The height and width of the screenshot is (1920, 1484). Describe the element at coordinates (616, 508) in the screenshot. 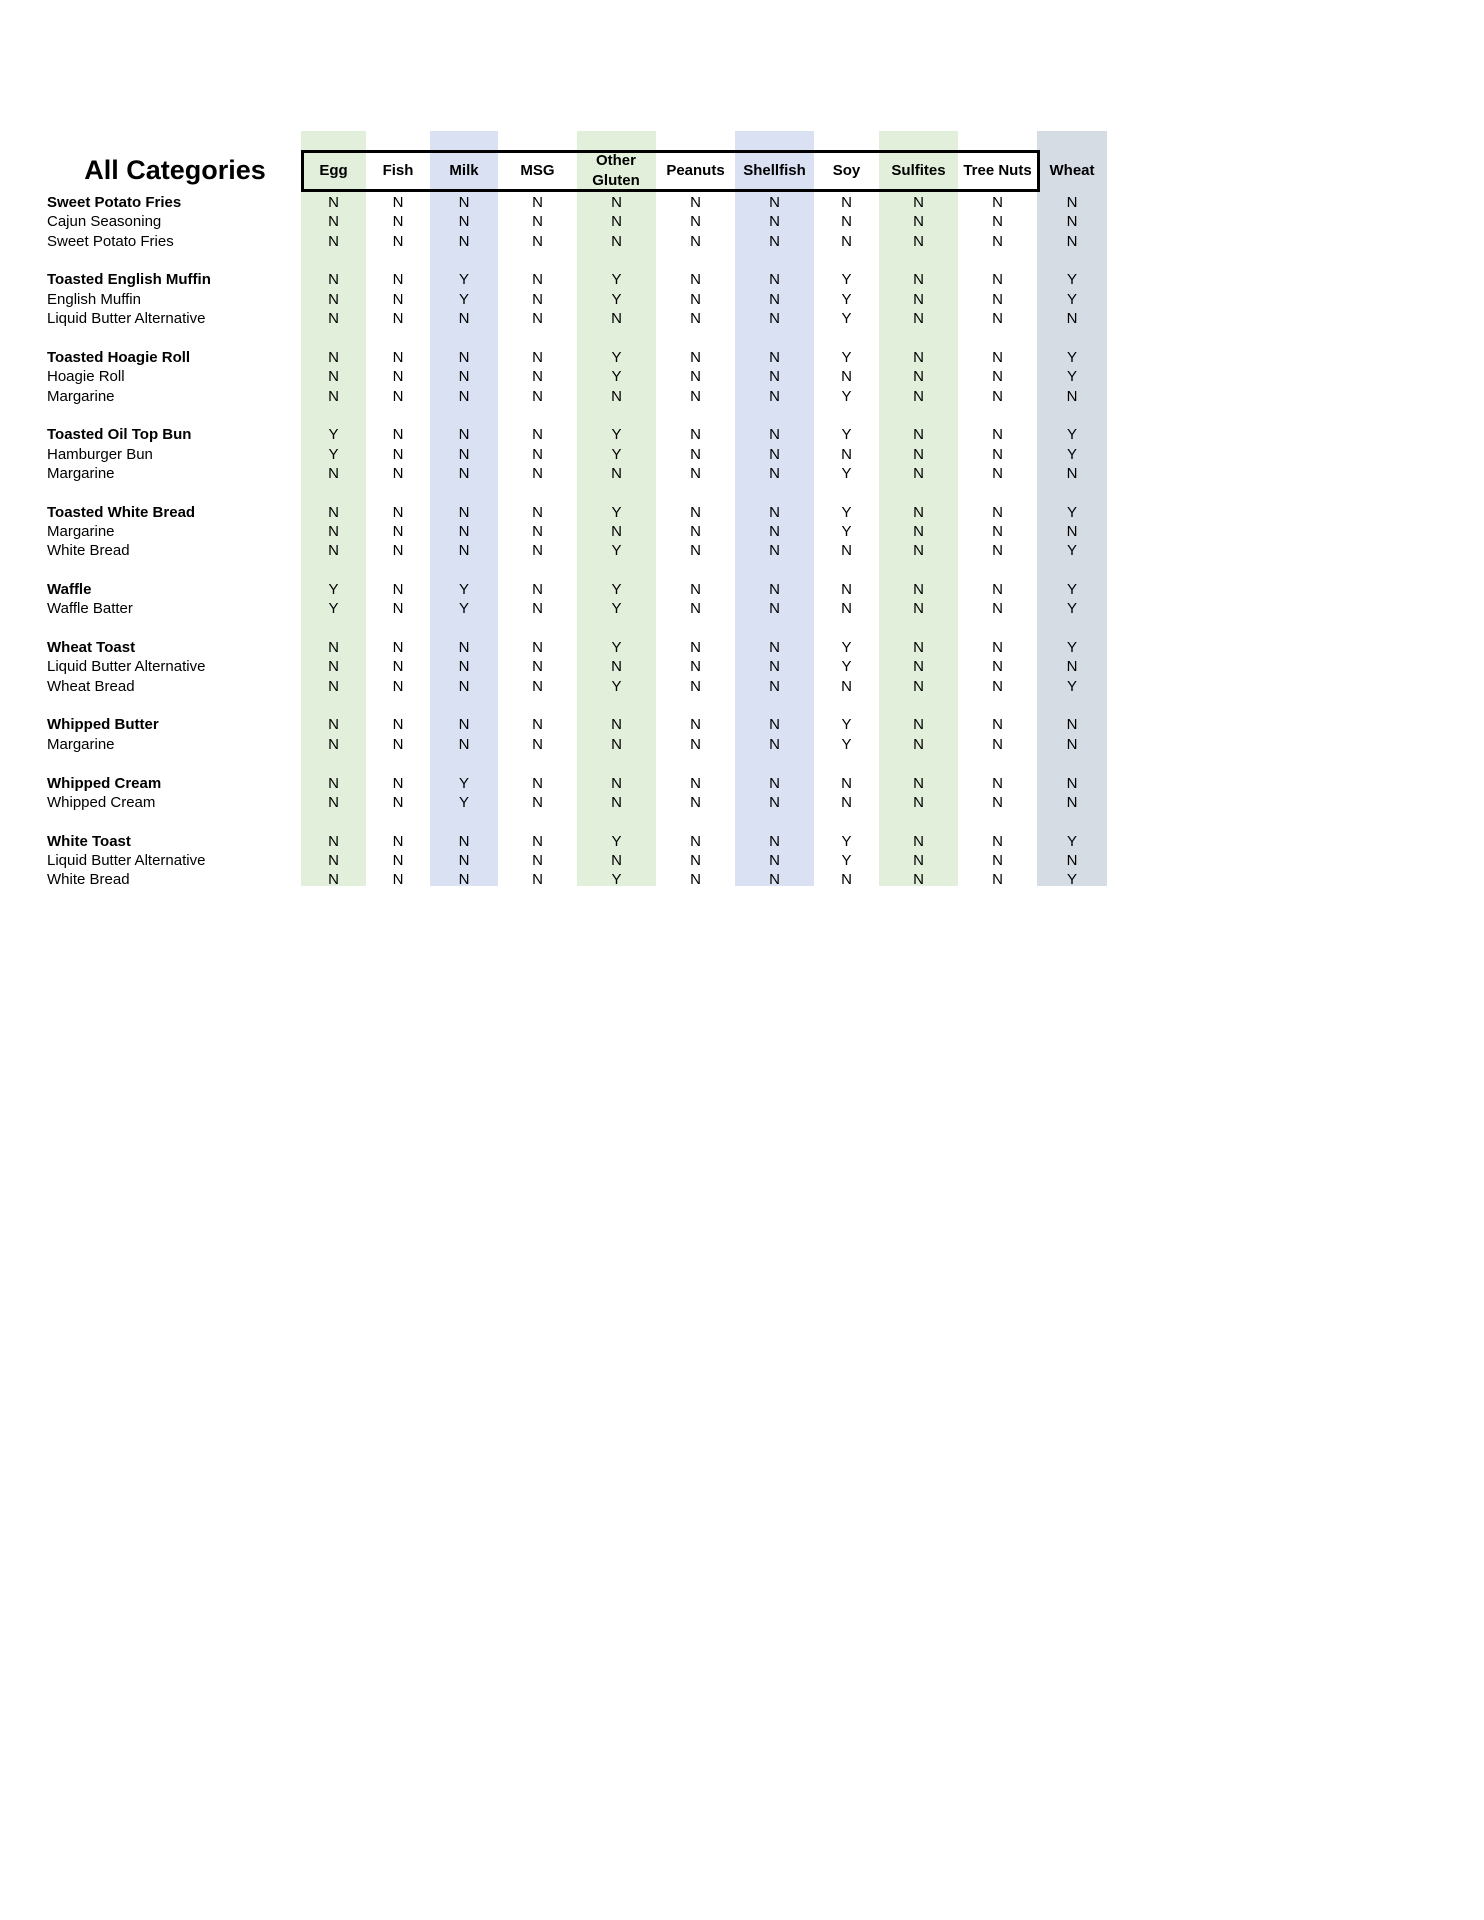

I see `column-band` at that location.